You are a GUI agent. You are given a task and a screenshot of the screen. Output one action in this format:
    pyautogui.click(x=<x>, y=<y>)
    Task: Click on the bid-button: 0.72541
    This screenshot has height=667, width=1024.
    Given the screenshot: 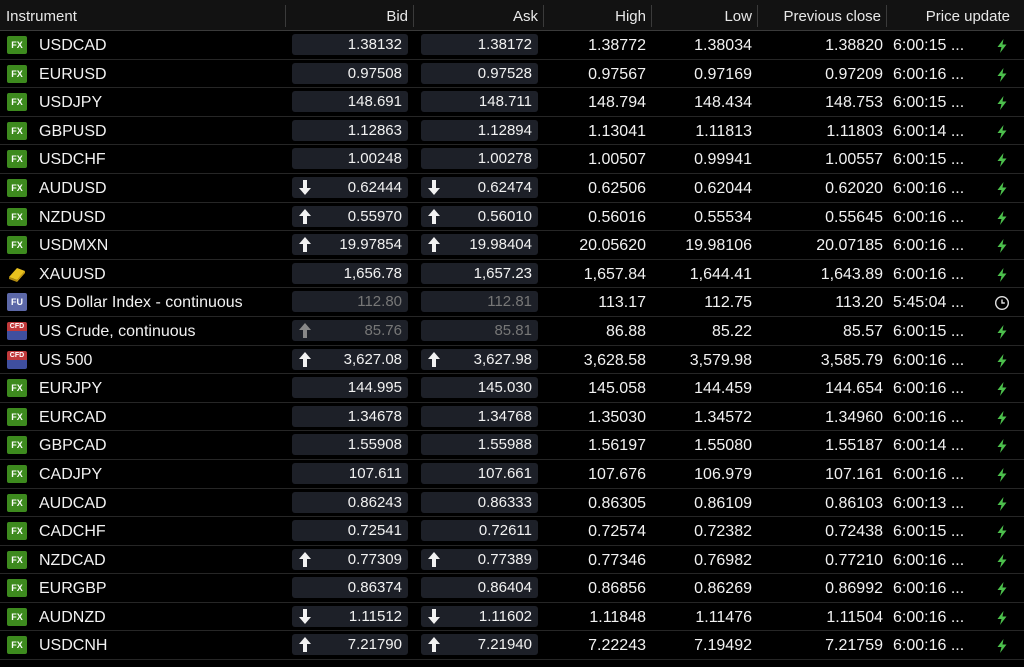 What is the action you would take?
    pyautogui.click(x=350, y=531)
    